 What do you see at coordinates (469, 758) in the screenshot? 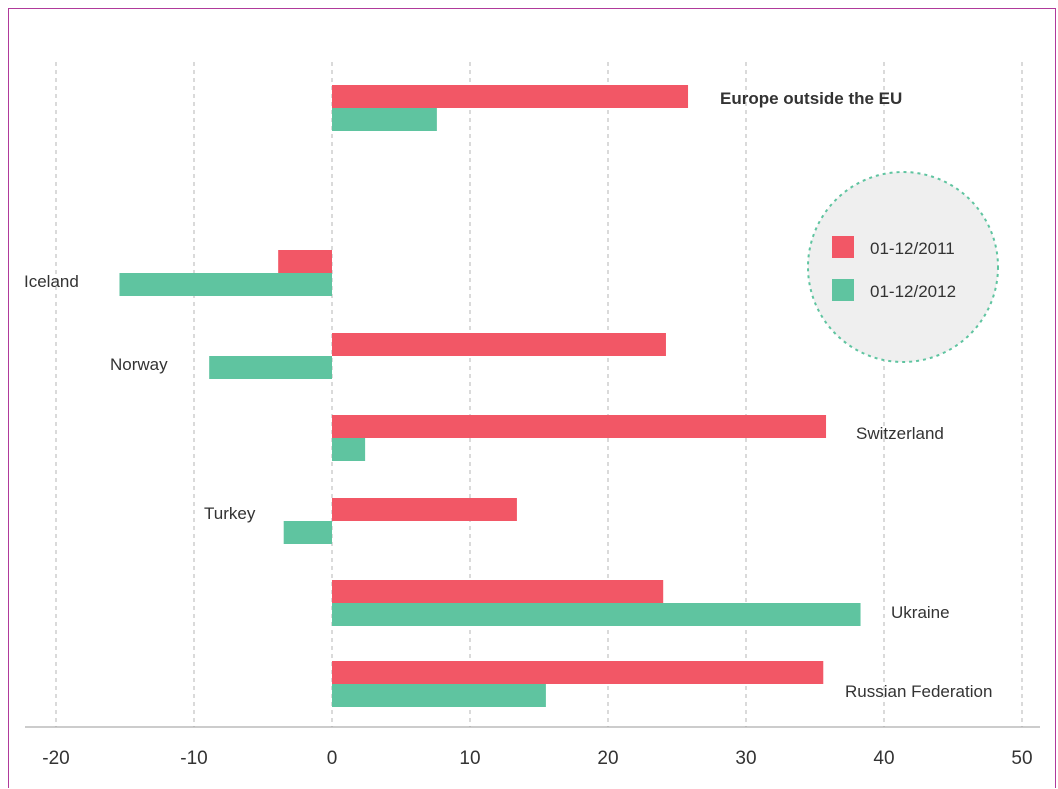
I see `x-tick-label: 10` at bounding box center [469, 758].